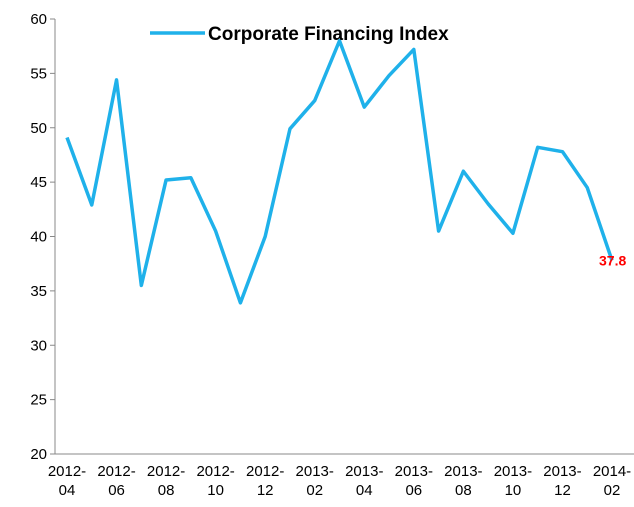  What do you see at coordinates (562, 481) in the screenshot?
I see `x-tick-label: 2013-12` at bounding box center [562, 481].